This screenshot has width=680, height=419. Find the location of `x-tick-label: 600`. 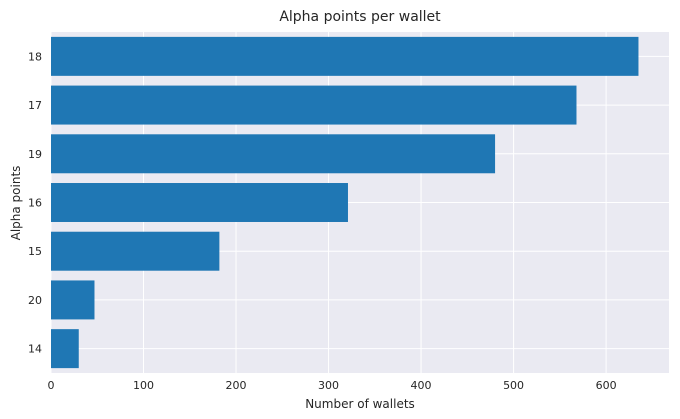

x-tick-label: 600 is located at coordinates (606, 385).